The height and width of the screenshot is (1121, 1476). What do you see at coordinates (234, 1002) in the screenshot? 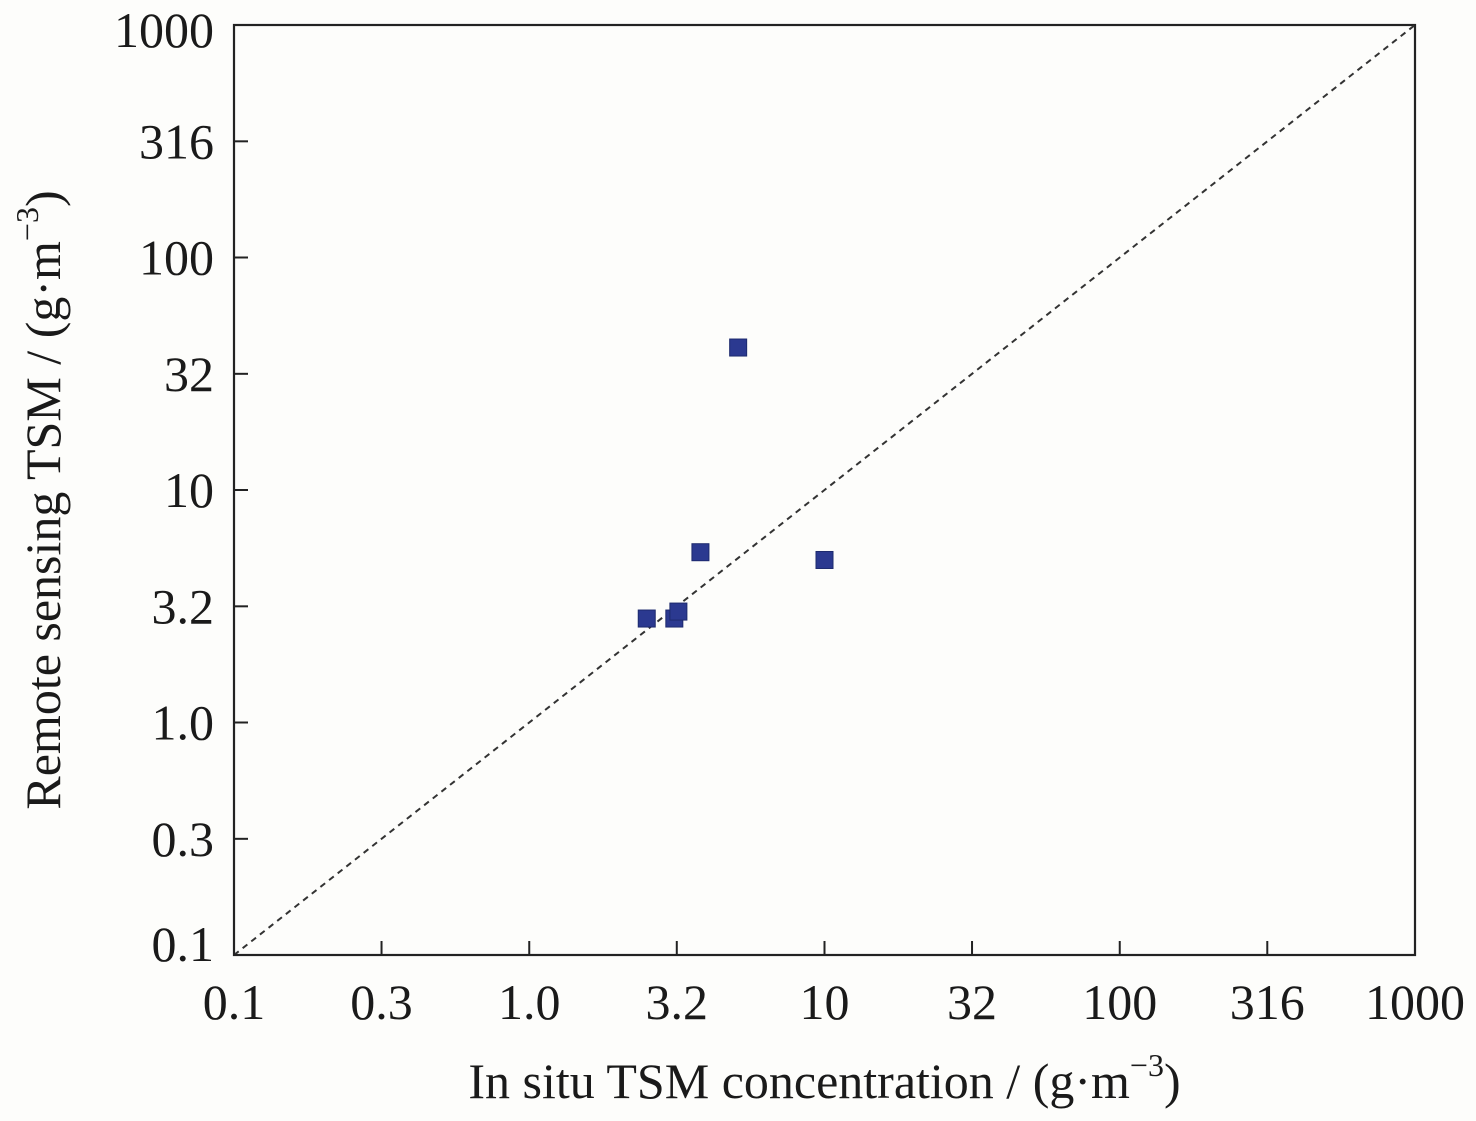
I see `x-tick-label: 0.1` at bounding box center [234, 1002].